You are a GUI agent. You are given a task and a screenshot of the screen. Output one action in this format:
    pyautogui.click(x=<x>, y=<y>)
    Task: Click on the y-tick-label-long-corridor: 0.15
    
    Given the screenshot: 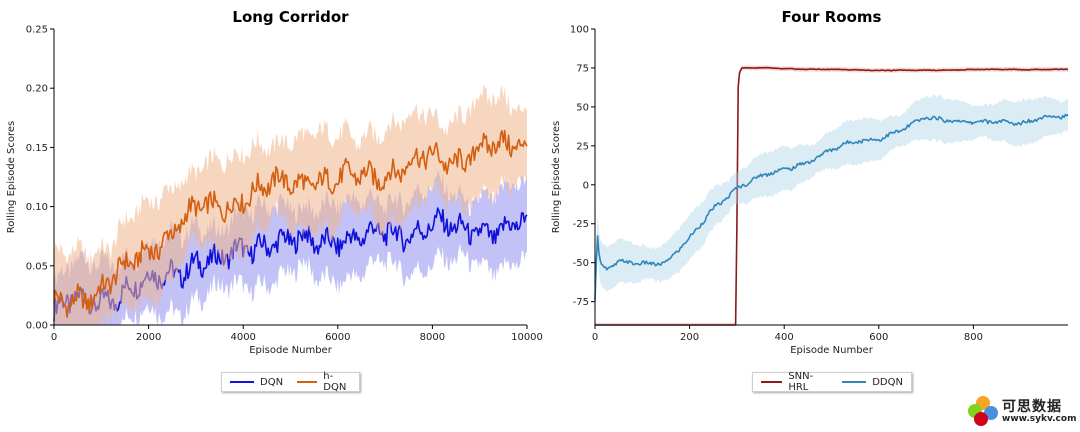 What is the action you would take?
    pyautogui.click(x=37, y=148)
    